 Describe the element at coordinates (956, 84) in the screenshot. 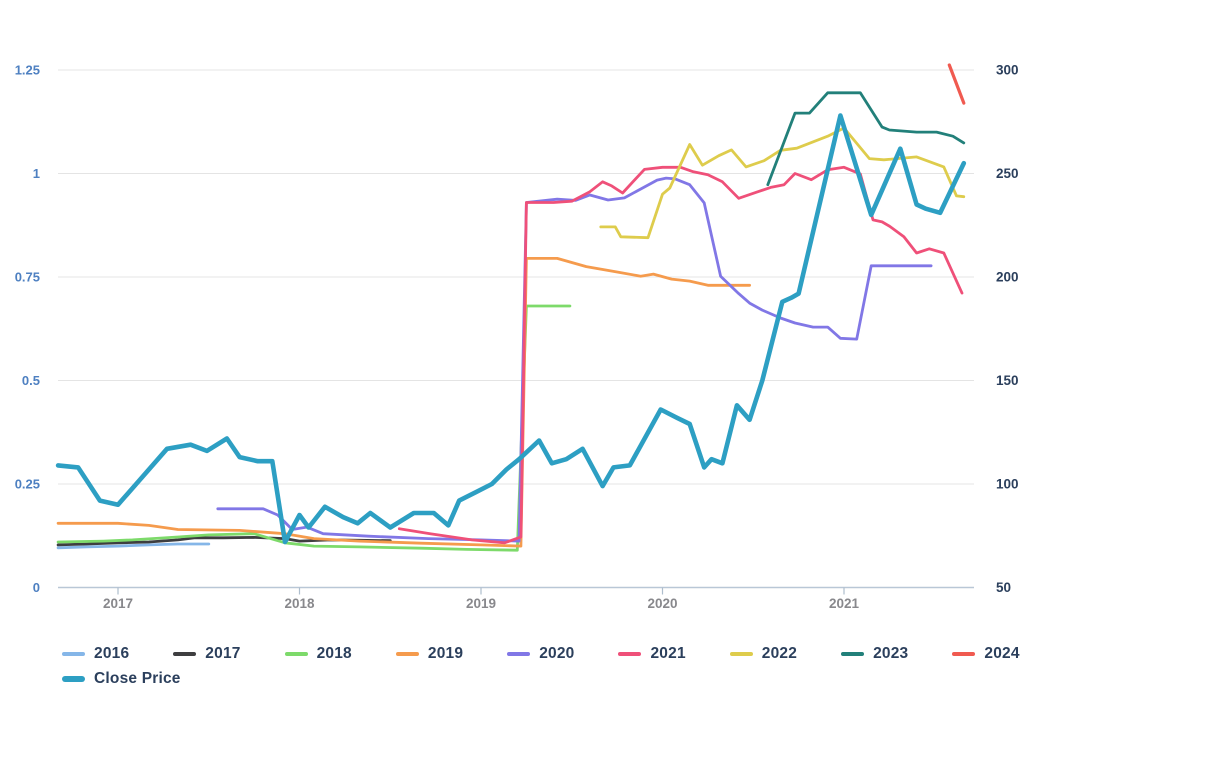

I see `series-line-2024` at that location.